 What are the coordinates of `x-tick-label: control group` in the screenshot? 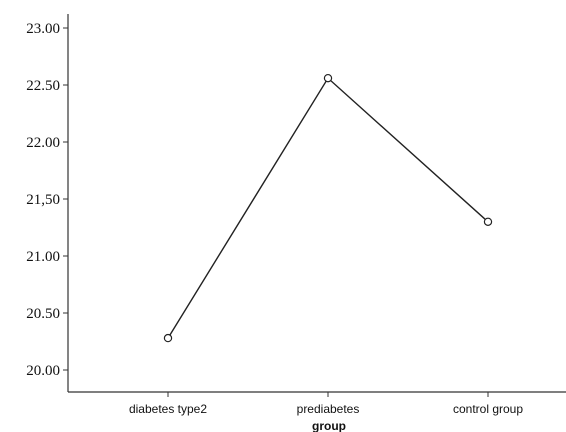 It's located at (488, 409).